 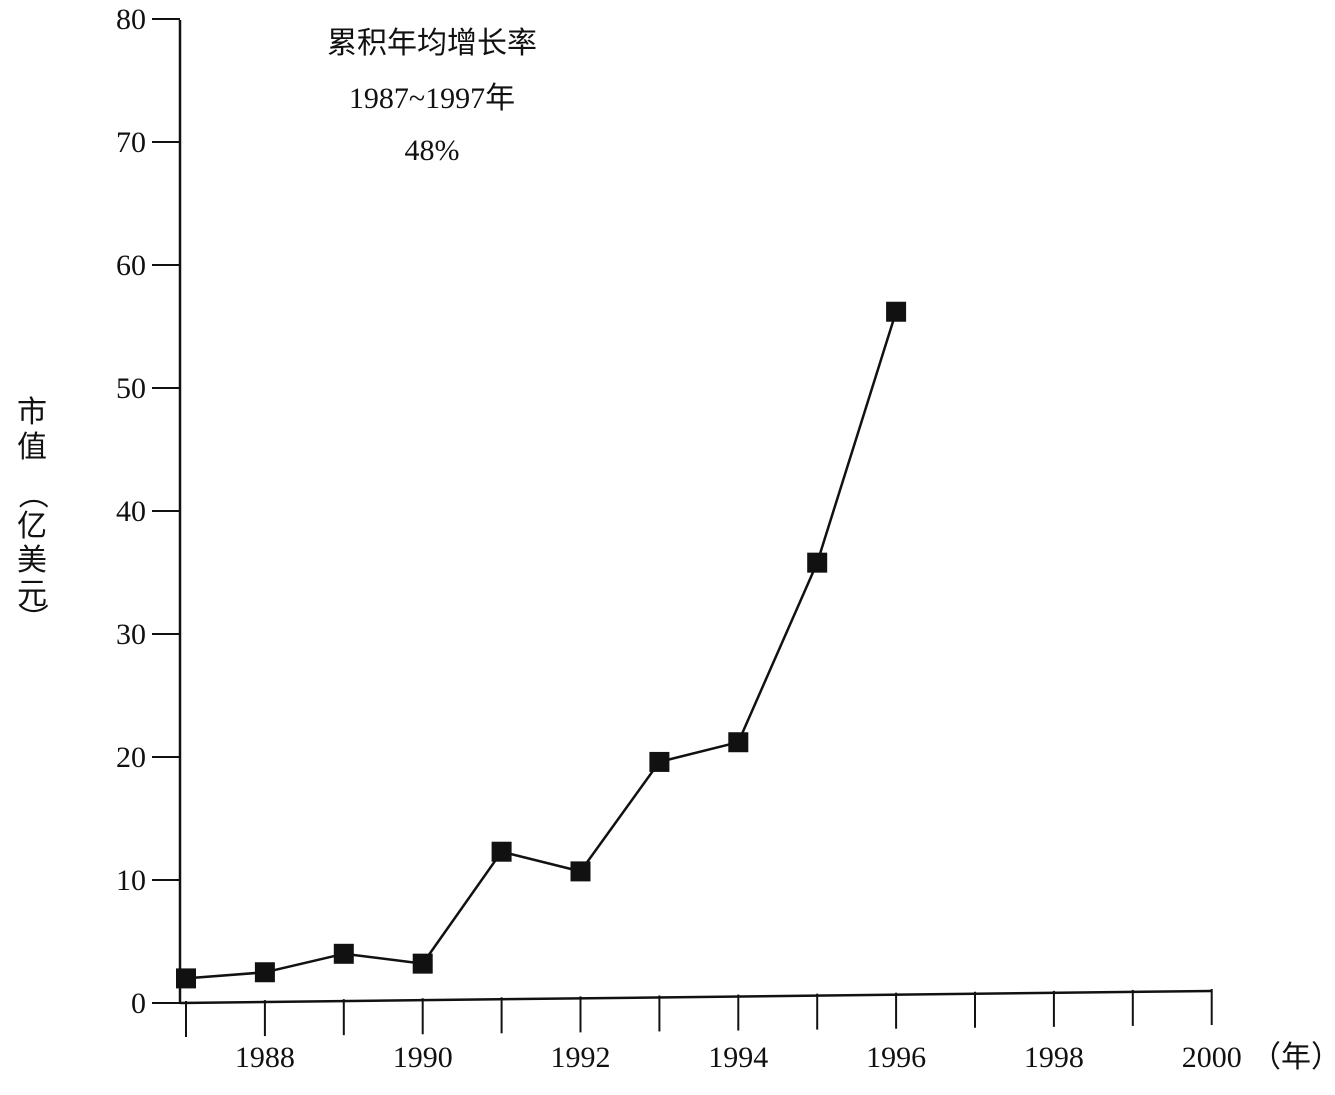 I want to click on x-tick-label: 1996, so click(x=896, y=1057).